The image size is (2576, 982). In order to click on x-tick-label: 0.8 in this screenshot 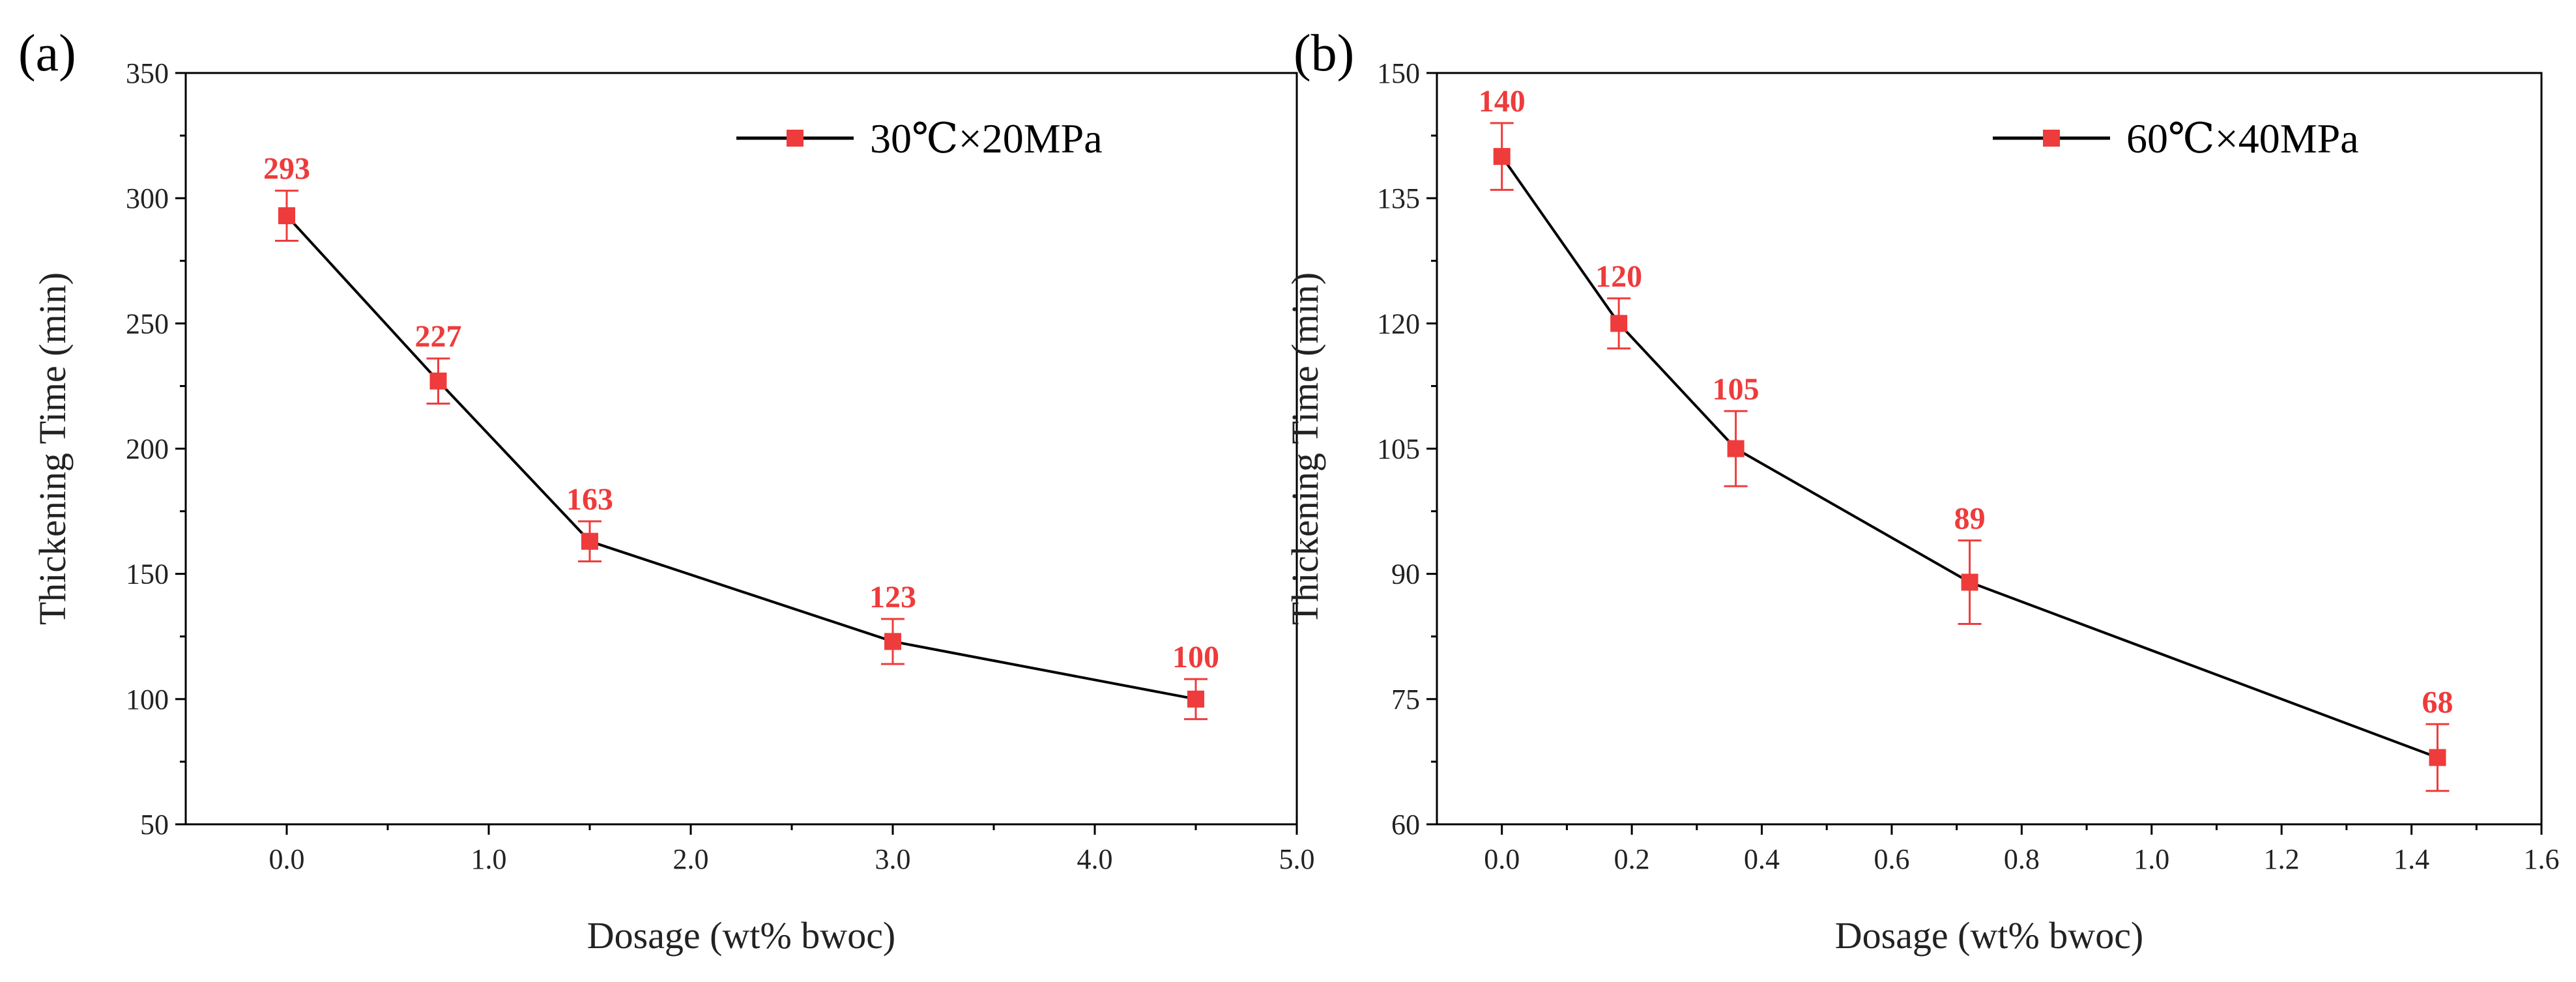, I will do `click(2022, 859)`.